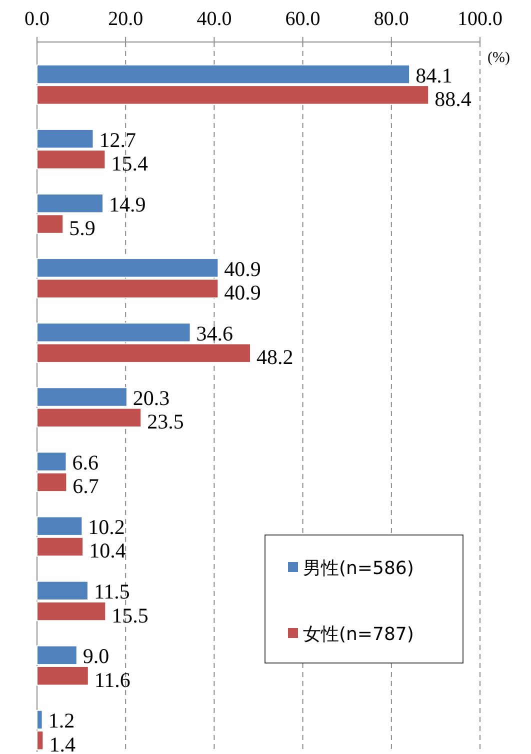 This screenshot has width=531, height=754. I want to click on data-label: 9.0, so click(96, 656).